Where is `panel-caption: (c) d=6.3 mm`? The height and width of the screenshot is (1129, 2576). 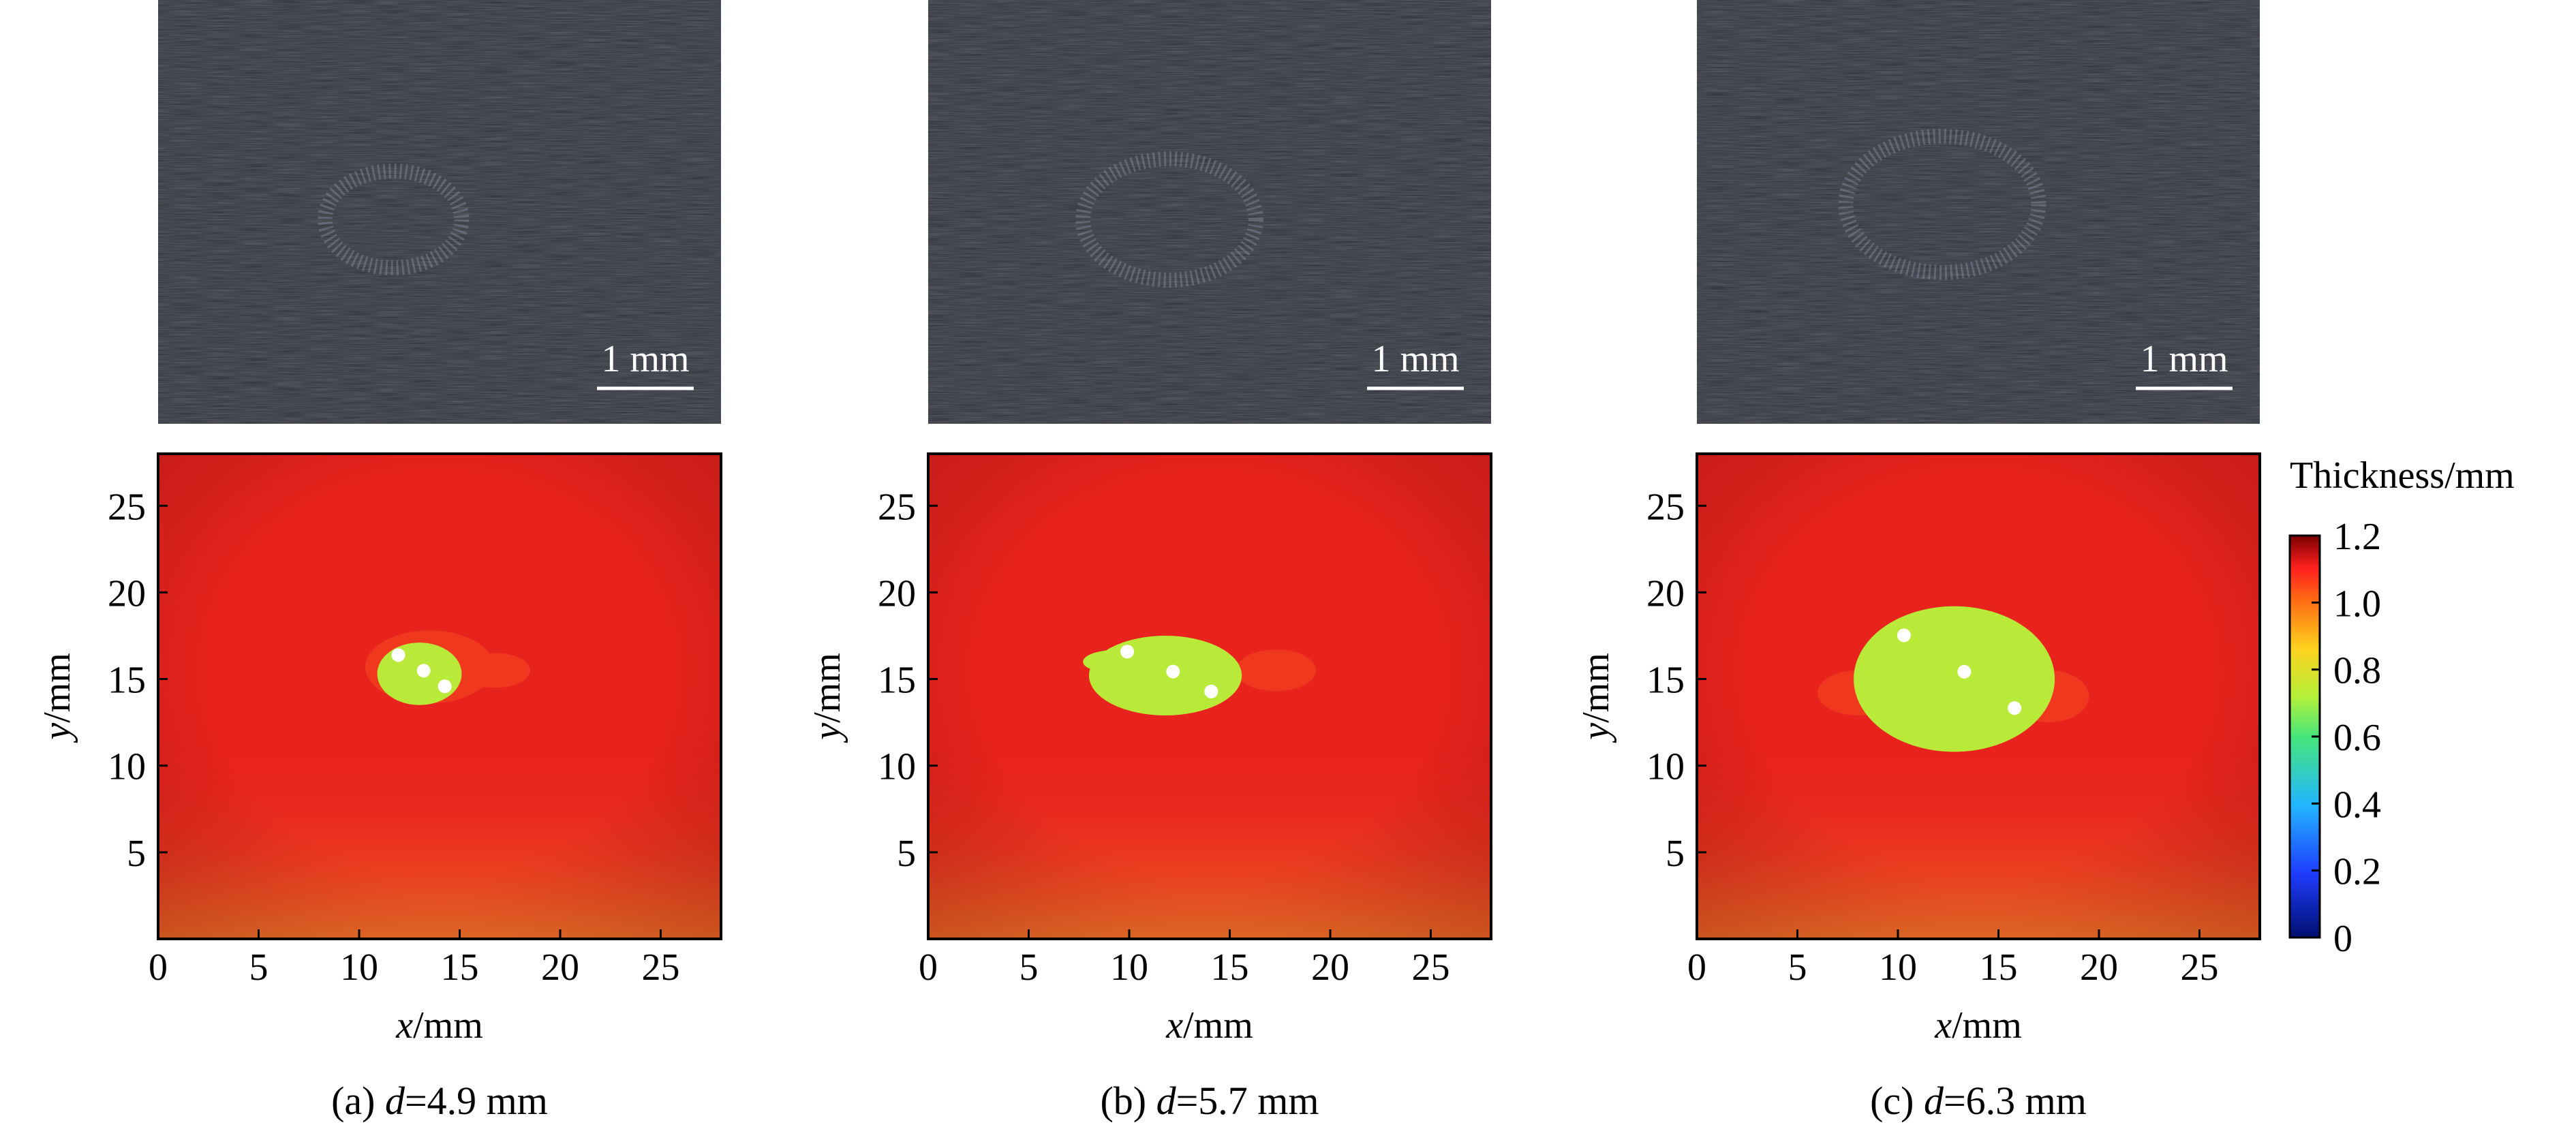
panel-caption: (c) d=6.3 mm is located at coordinates (1978, 1101).